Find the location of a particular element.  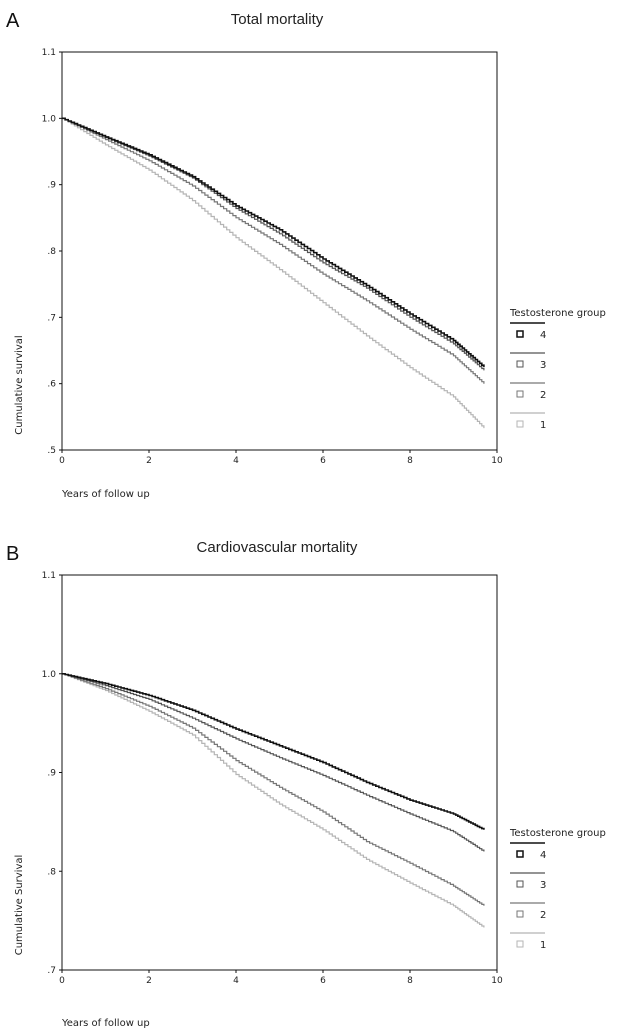

legend-title-b: Testosterone group is located at coordinates (557, 833).